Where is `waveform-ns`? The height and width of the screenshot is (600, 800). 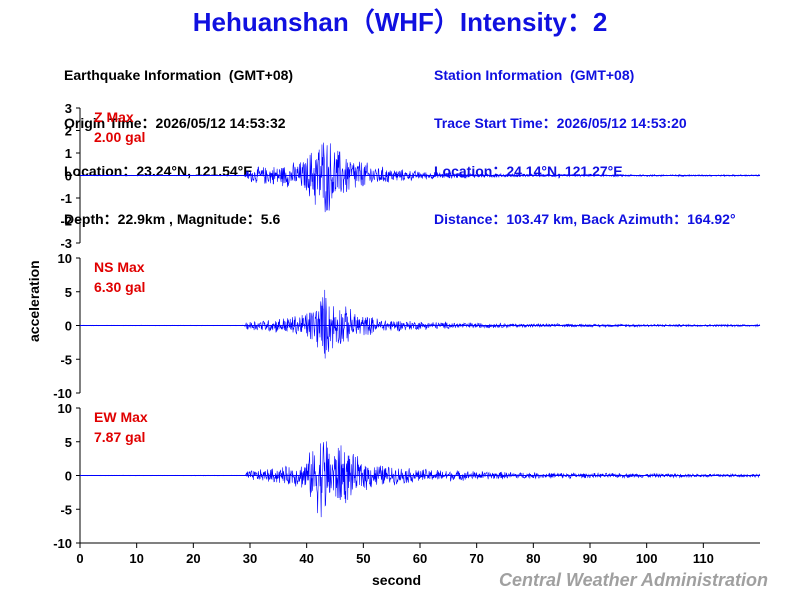
waveform-ns is located at coordinates (420, 324).